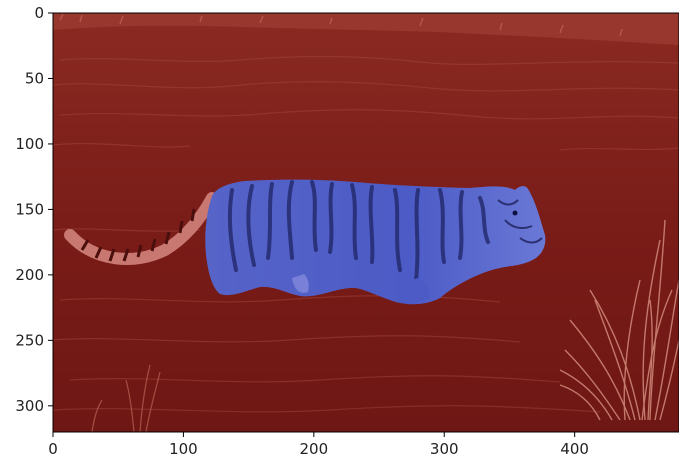  Describe the element at coordinates (126, 398) in the screenshot. I see `reed-grass-left` at that location.